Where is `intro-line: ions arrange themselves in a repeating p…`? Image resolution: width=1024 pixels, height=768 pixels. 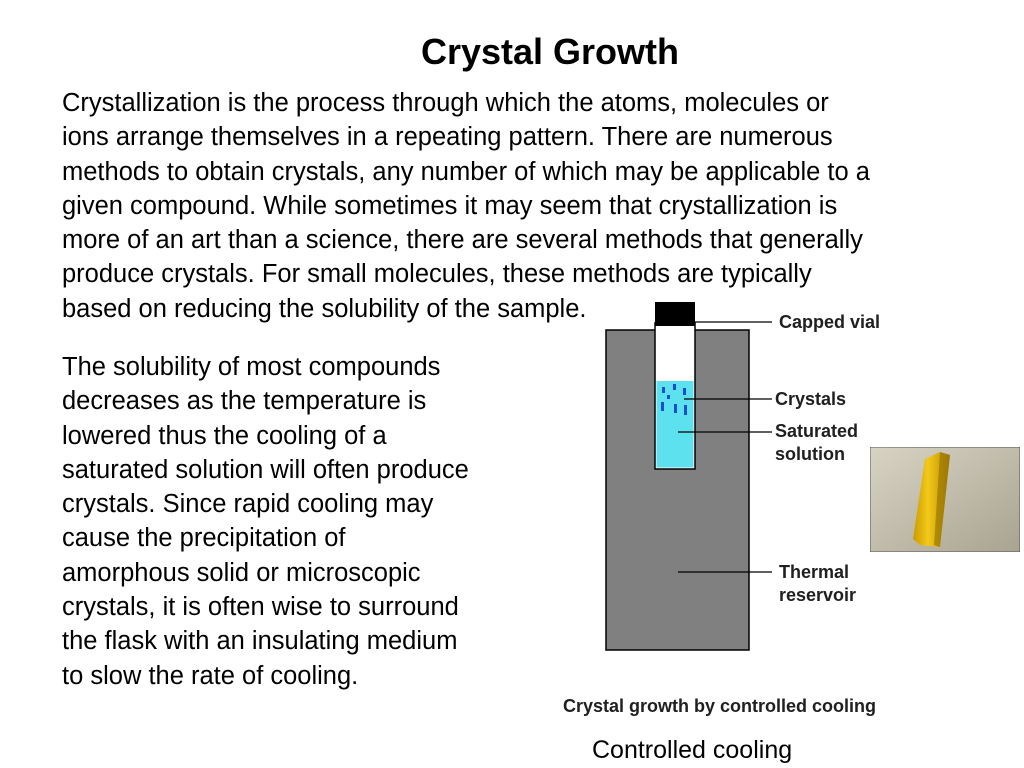 intro-line: ions arrange themselves in a repeating p… is located at coordinates (447, 137).